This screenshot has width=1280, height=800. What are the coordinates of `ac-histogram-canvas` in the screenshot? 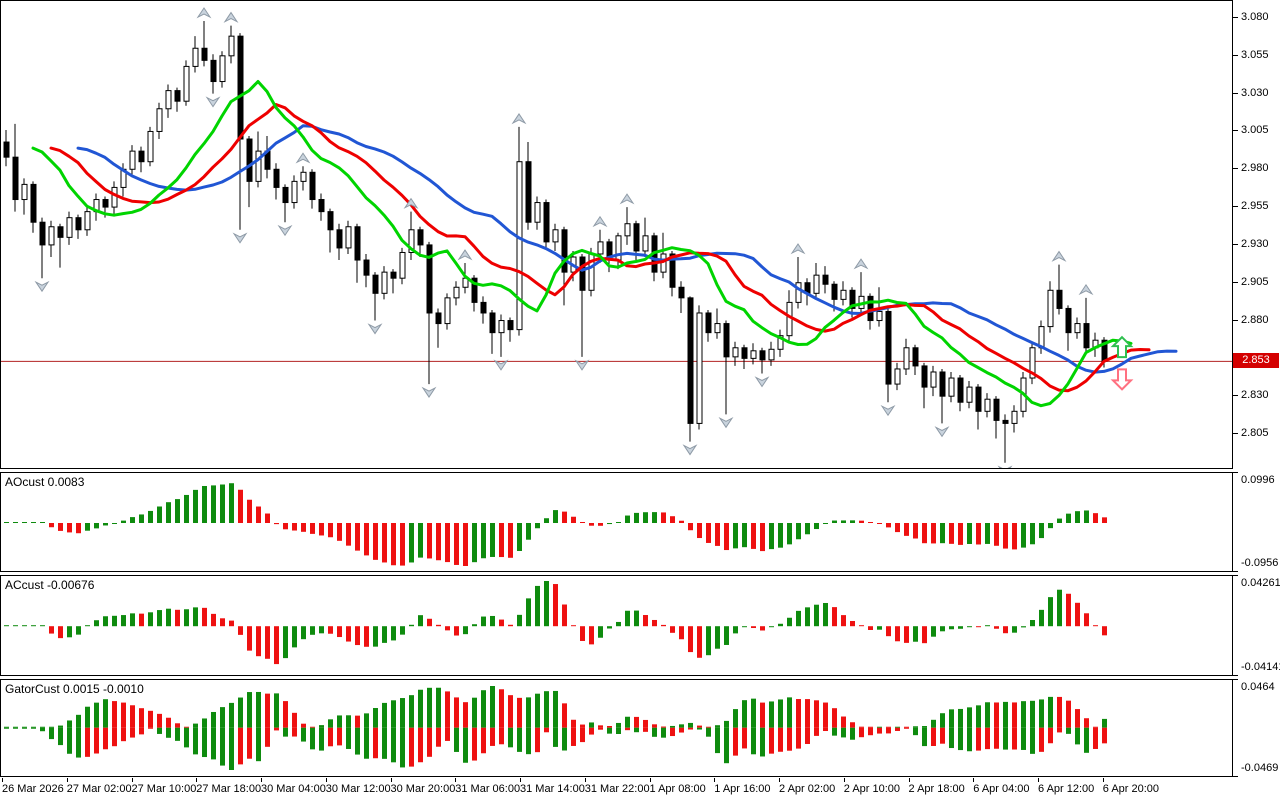 It's located at (616, 625).